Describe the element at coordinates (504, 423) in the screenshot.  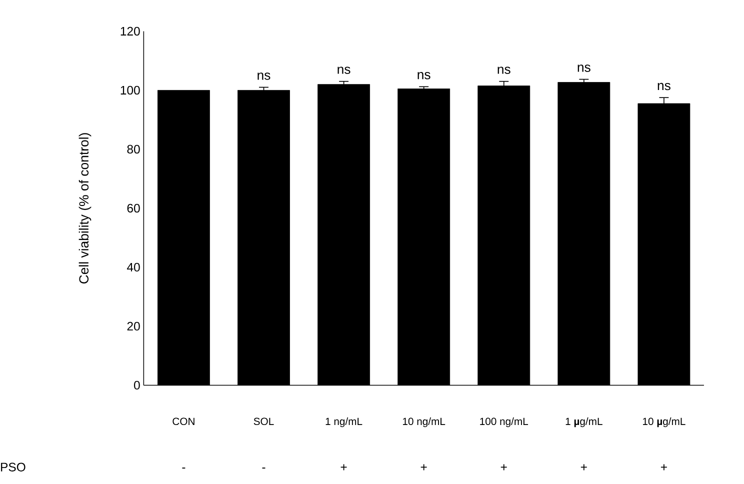
I see `x-tick-label: 100 ng/mL` at that location.